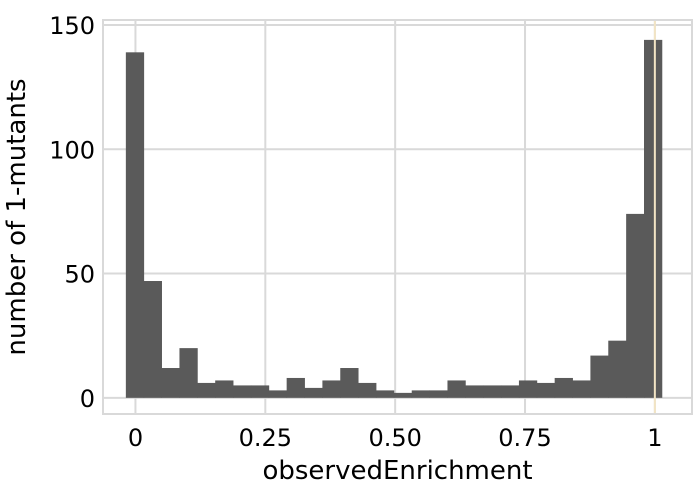 The width and height of the screenshot is (700, 500). I want to click on x-tick-label: 0.50, so click(394, 438).